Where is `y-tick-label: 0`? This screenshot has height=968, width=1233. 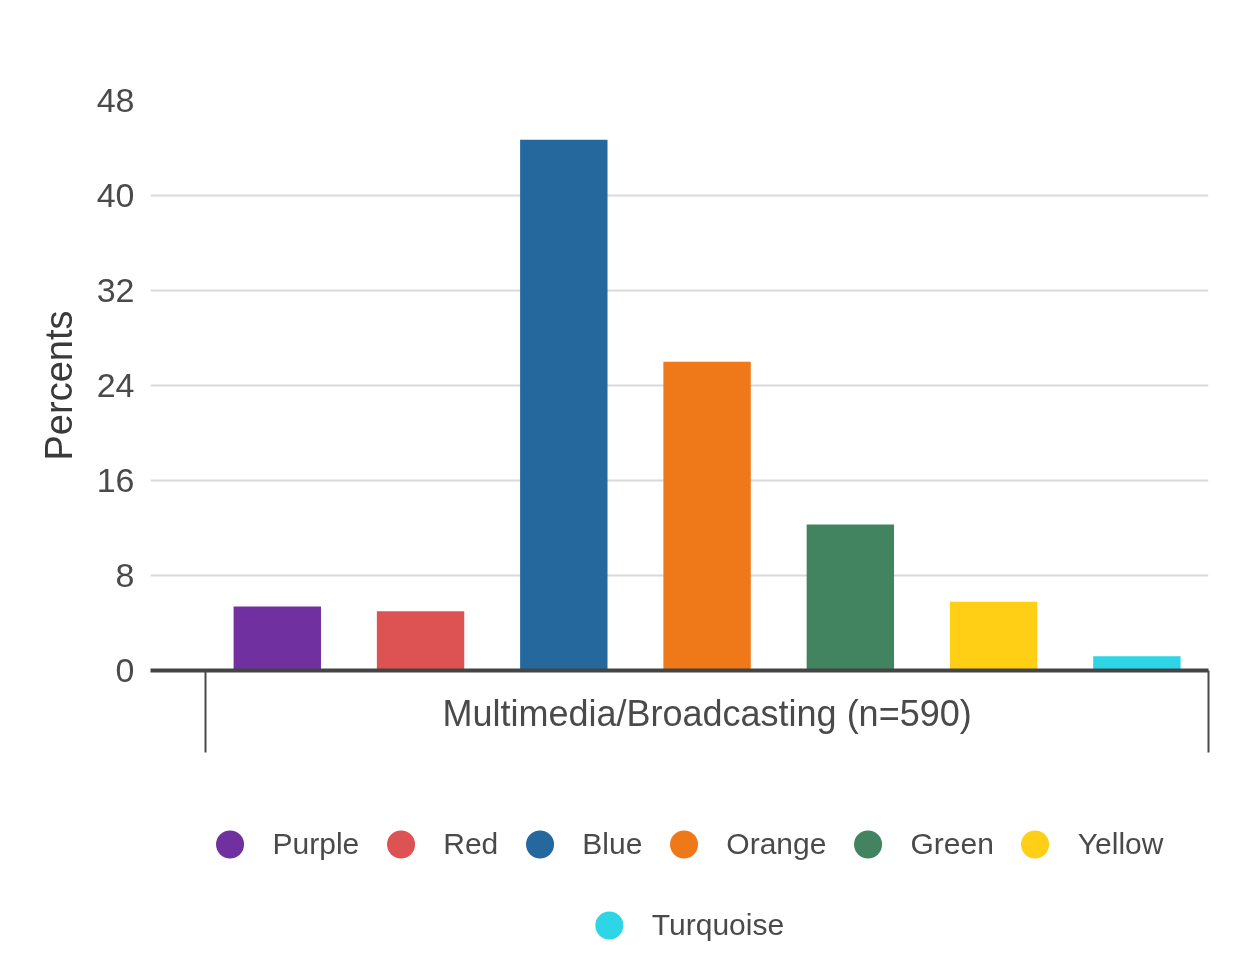
y-tick-label: 0 is located at coordinates (125, 670).